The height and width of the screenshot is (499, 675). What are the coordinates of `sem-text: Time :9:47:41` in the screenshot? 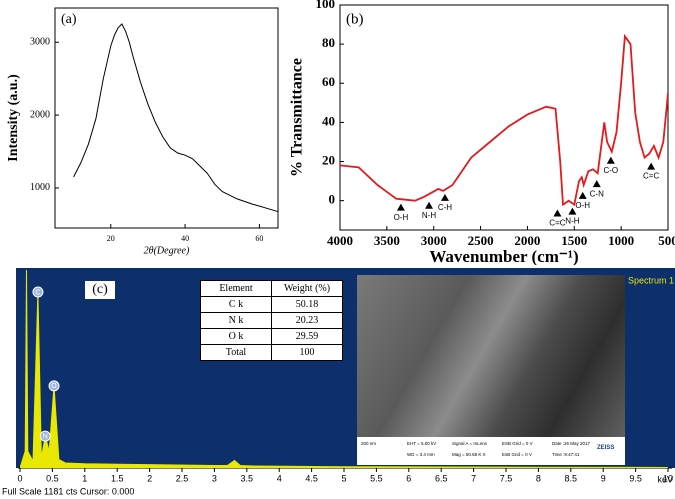 It's located at (566, 454).